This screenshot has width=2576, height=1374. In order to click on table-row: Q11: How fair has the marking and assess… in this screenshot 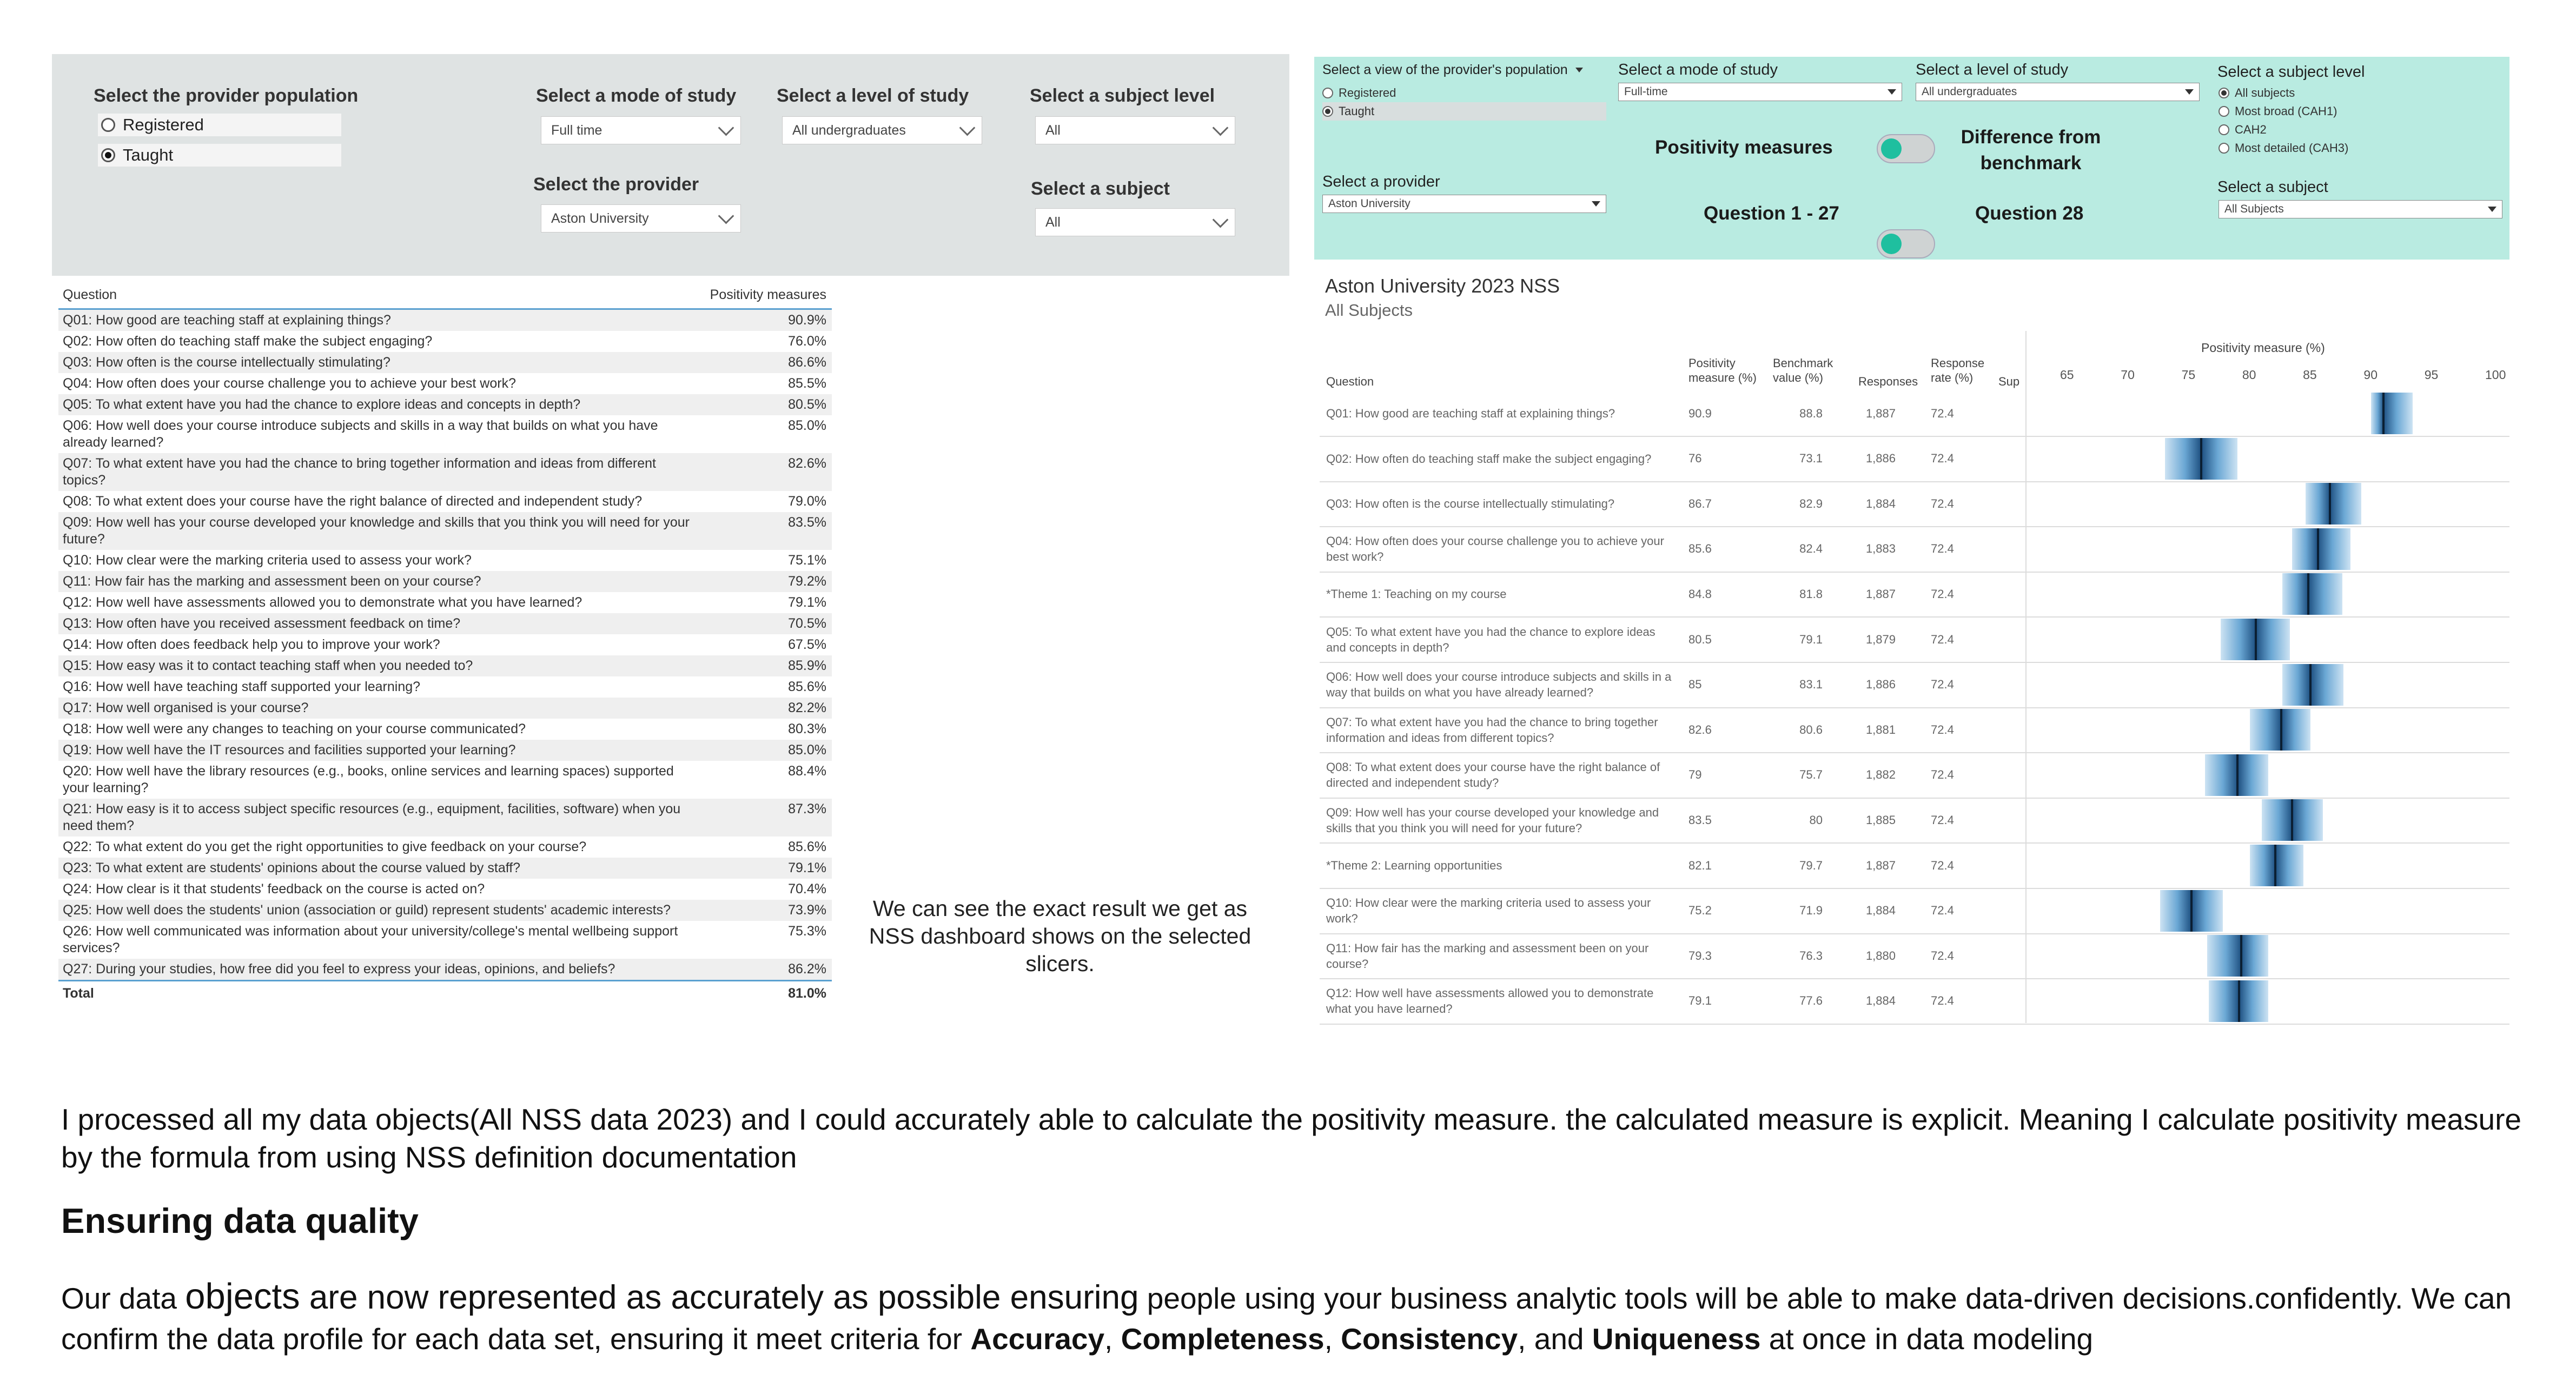, I will do `click(445, 582)`.